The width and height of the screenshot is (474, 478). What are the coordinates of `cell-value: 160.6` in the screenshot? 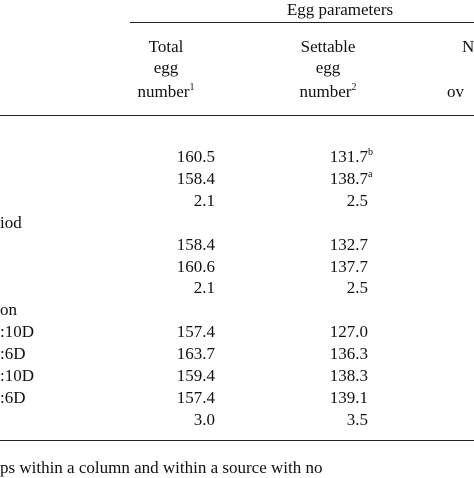 It's located at (195, 266).